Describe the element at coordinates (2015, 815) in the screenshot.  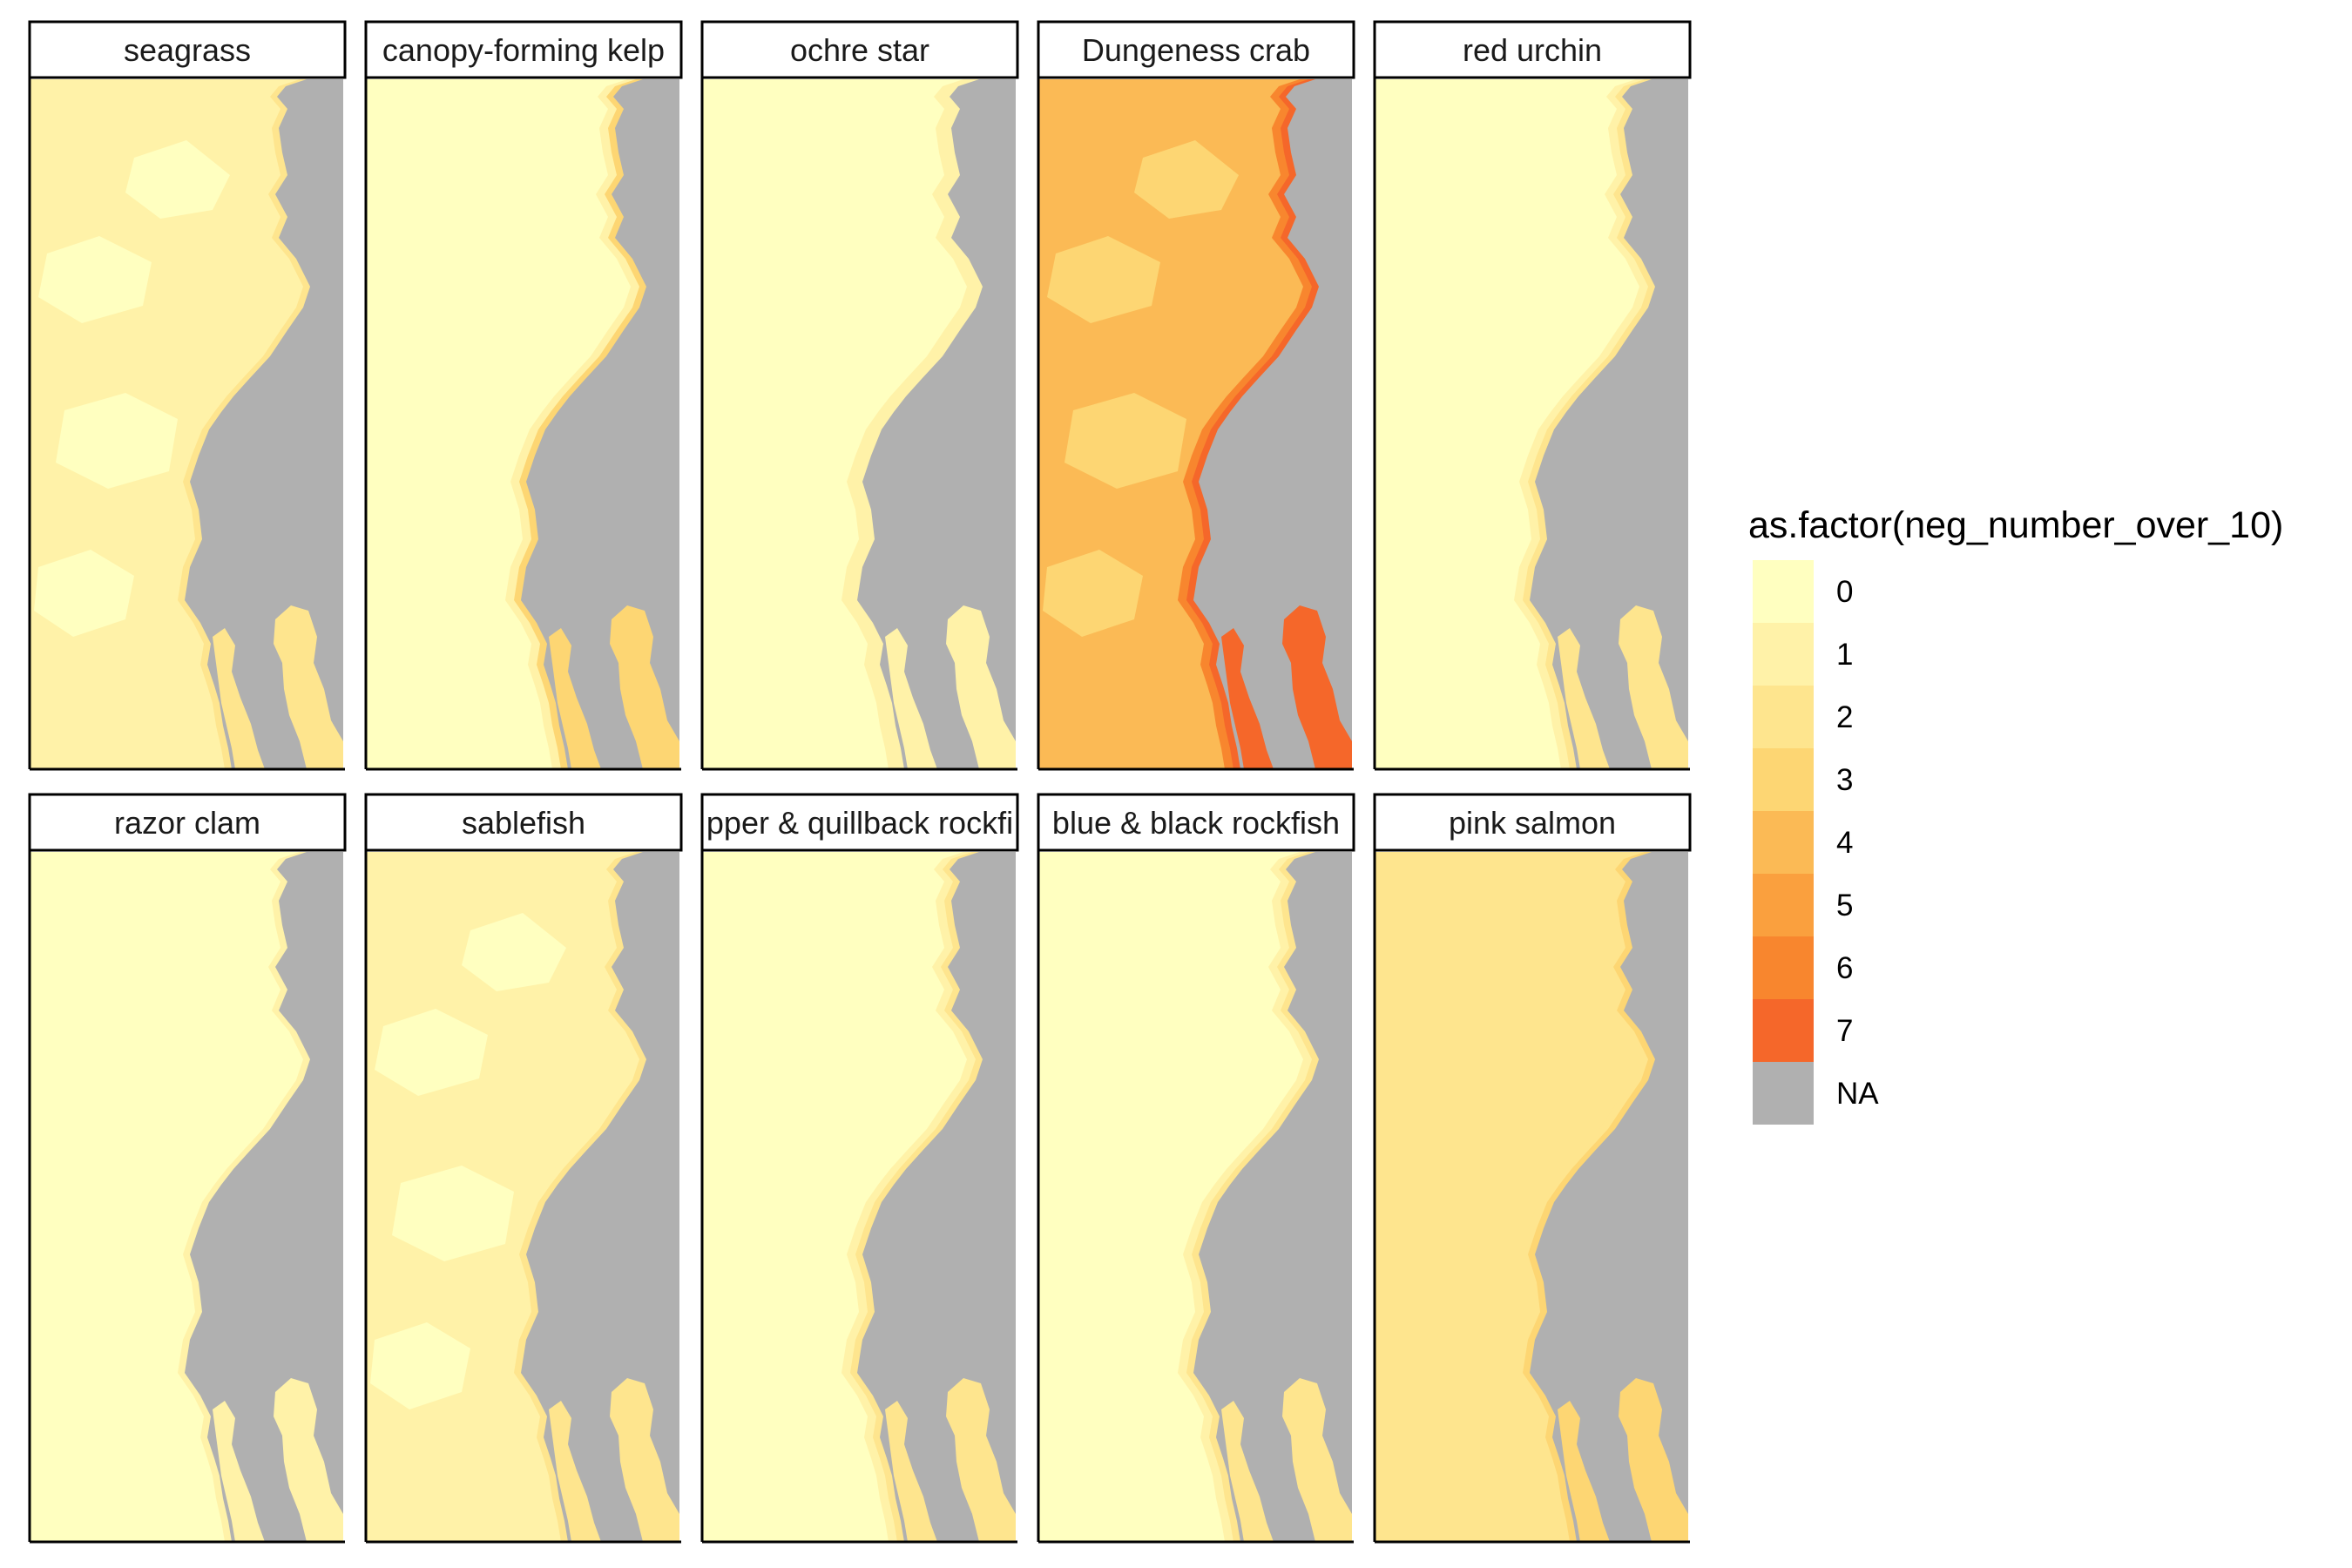
I see `legend: as.factor(neg_number_over_10) 0 1 2 3 4 5 6 7 NA` at that location.